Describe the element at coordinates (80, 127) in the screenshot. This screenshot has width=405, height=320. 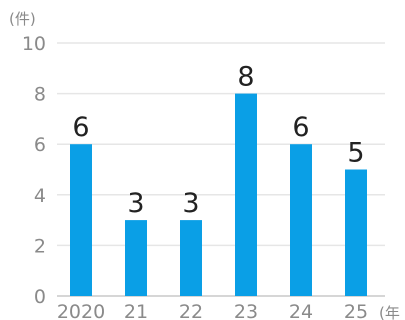
I see `data-label-2020: 6` at that location.